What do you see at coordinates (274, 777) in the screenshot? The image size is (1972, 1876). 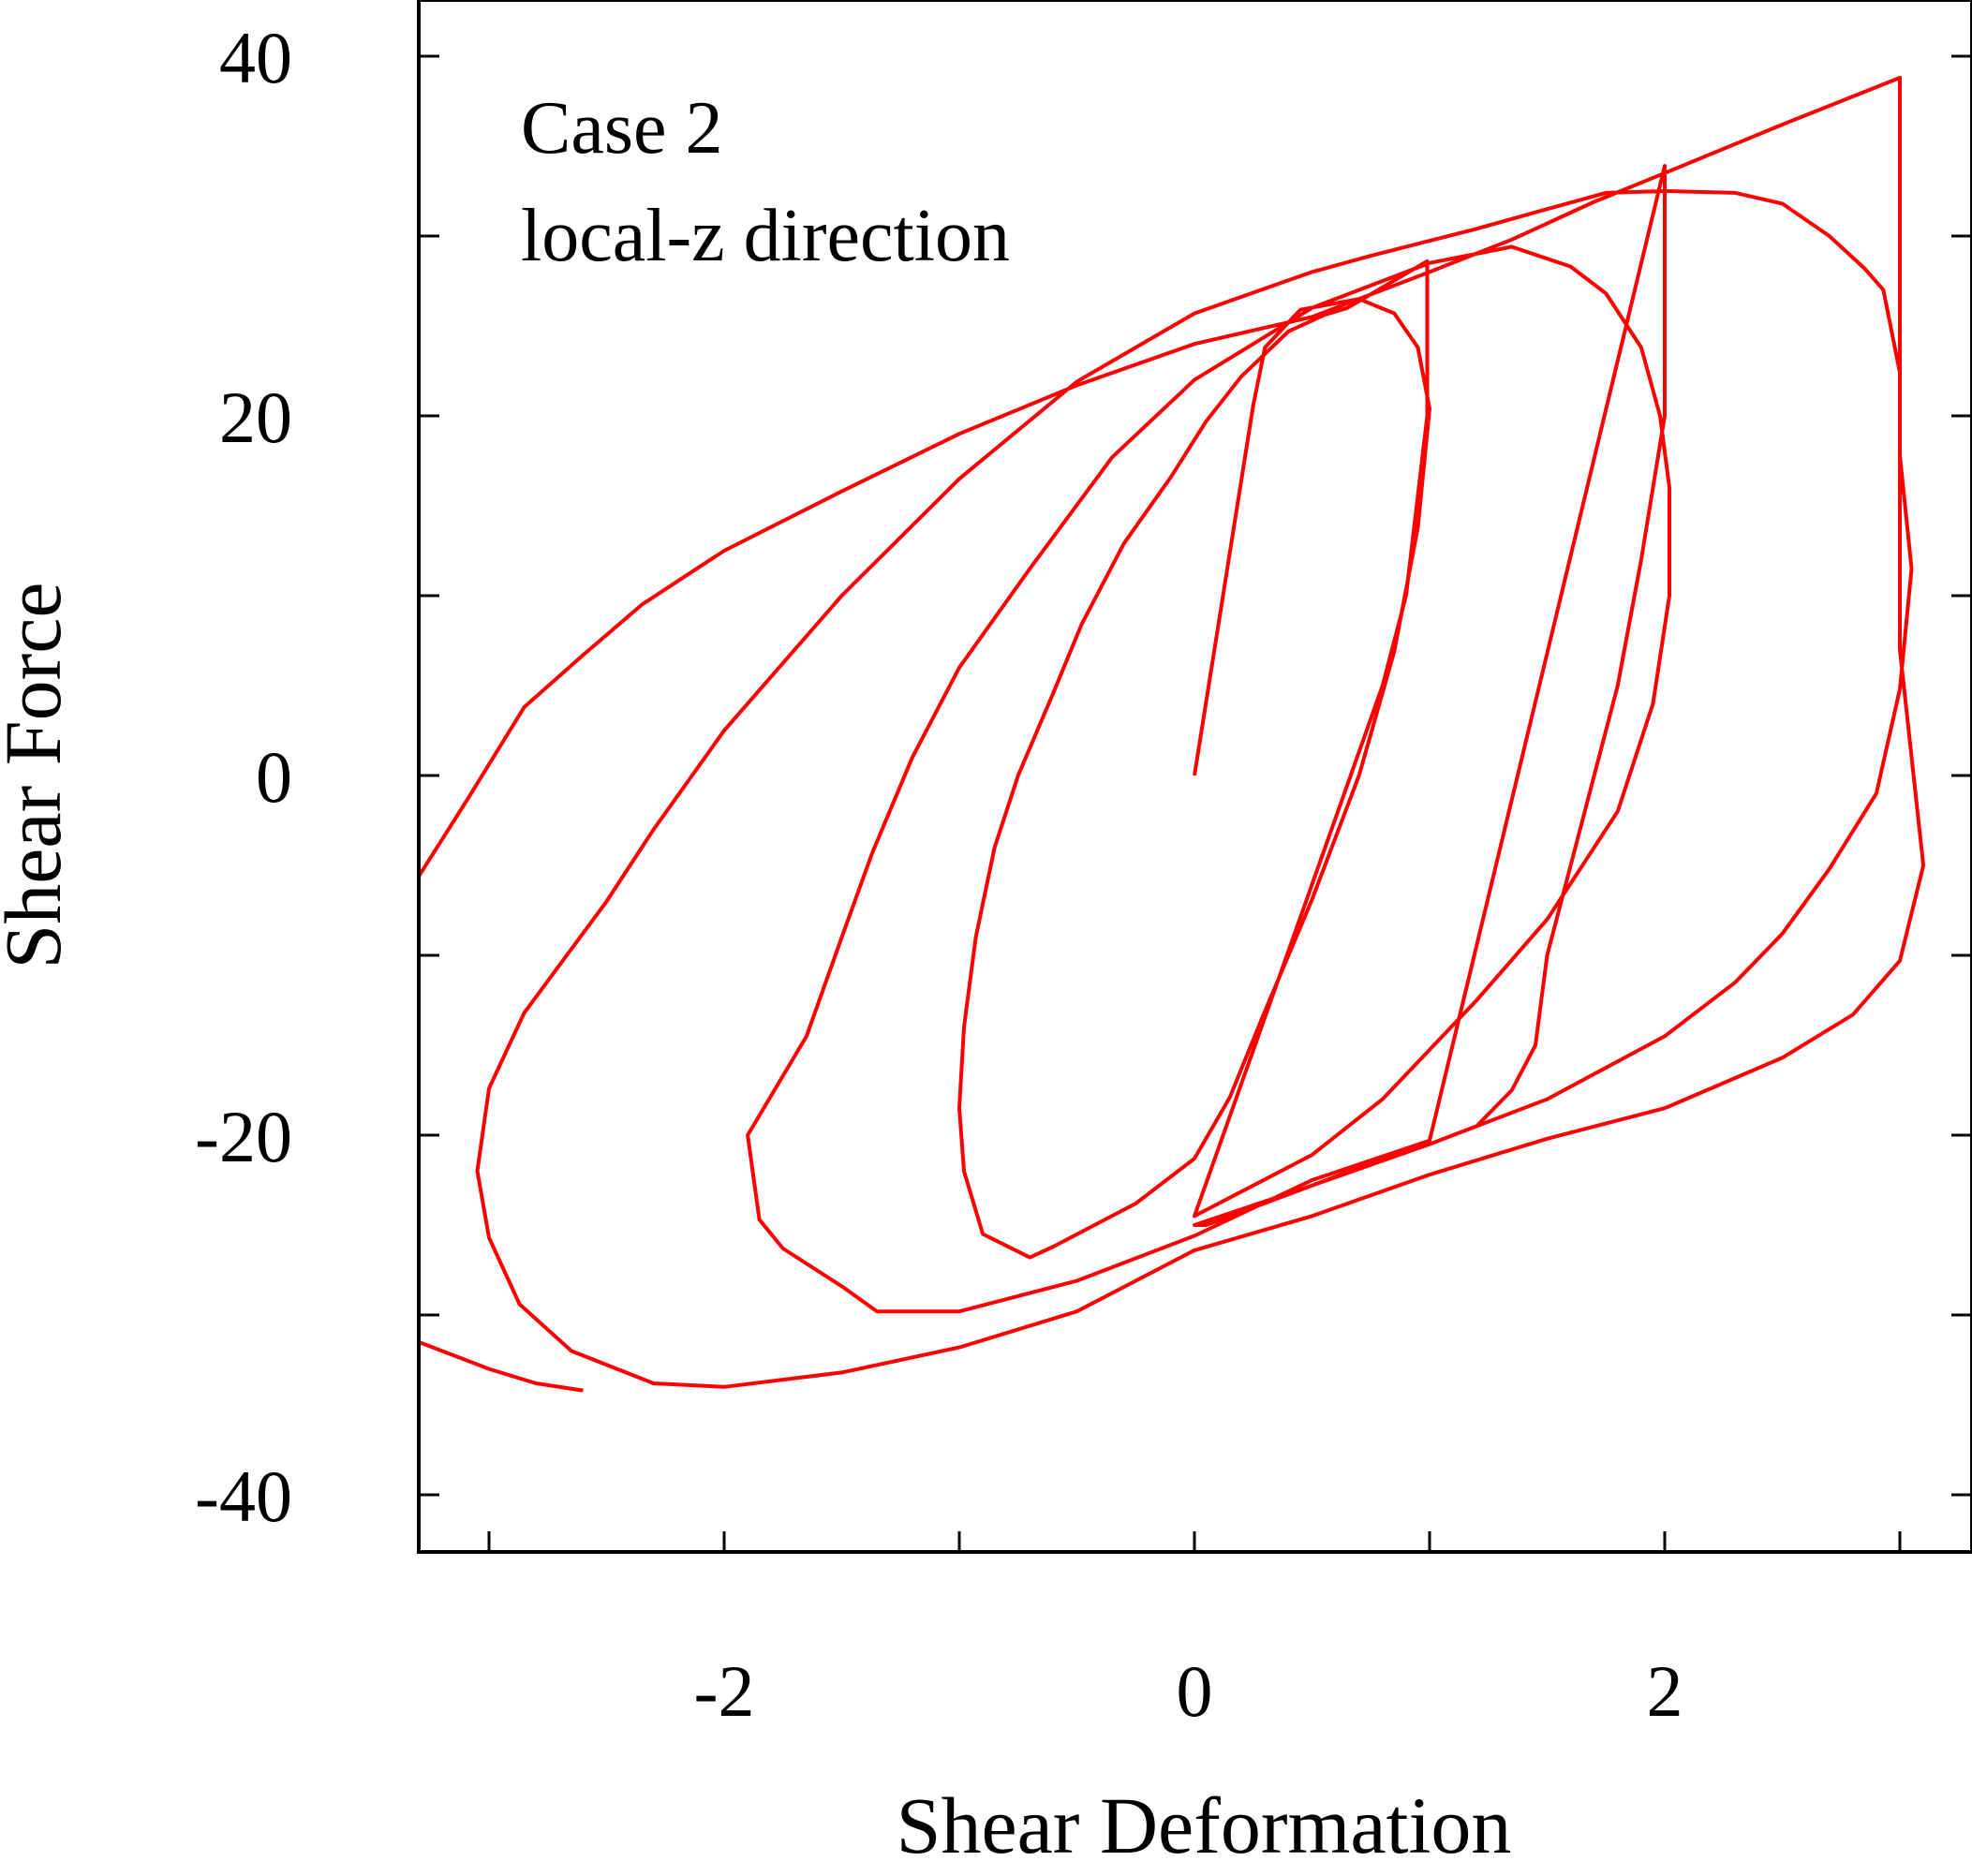 I see `y-tick-label: 0` at bounding box center [274, 777].